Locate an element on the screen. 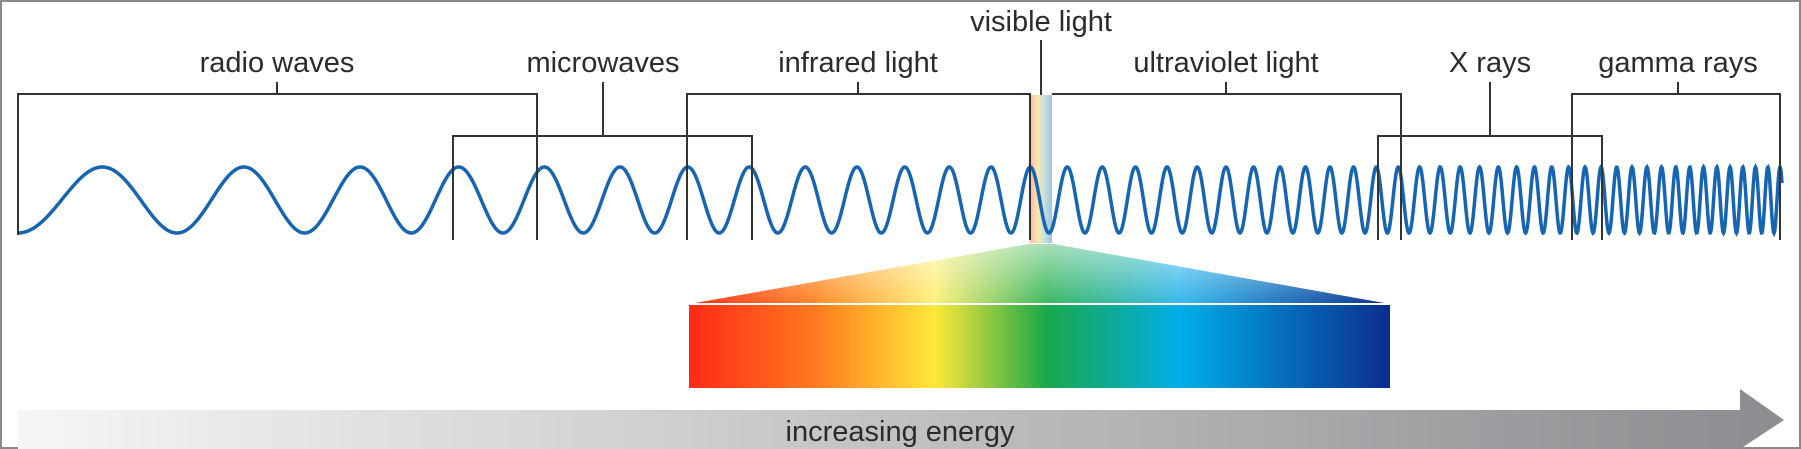  bracket-gamma-rays is located at coordinates (1676, 161).